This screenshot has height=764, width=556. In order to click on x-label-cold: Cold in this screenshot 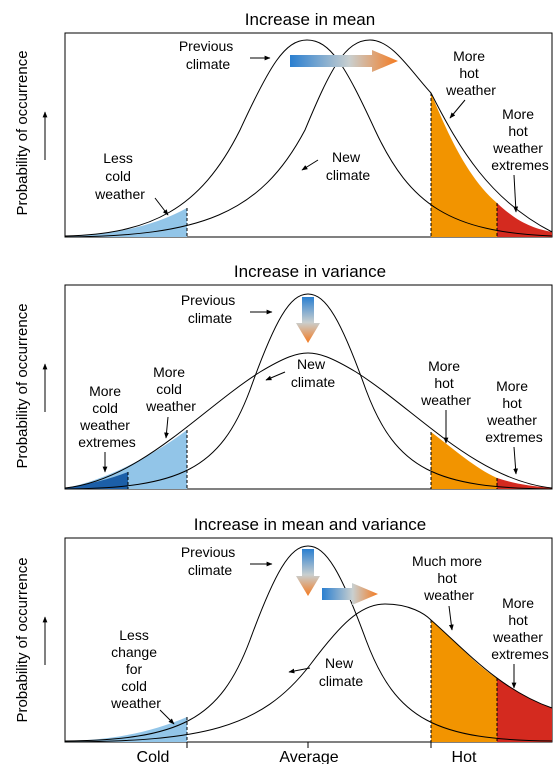, I will do `click(153, 756)`.